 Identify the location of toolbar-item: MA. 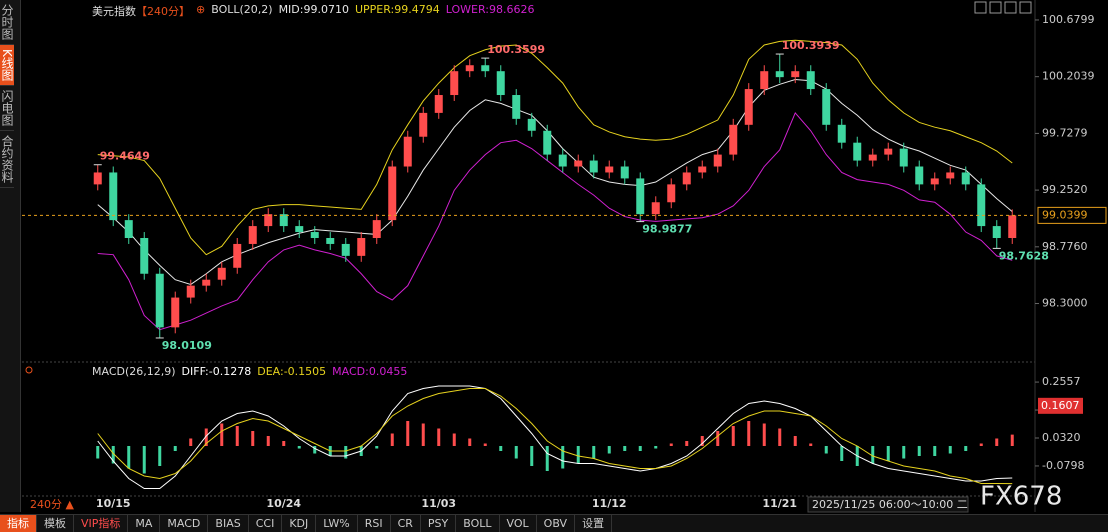
(144, 523).